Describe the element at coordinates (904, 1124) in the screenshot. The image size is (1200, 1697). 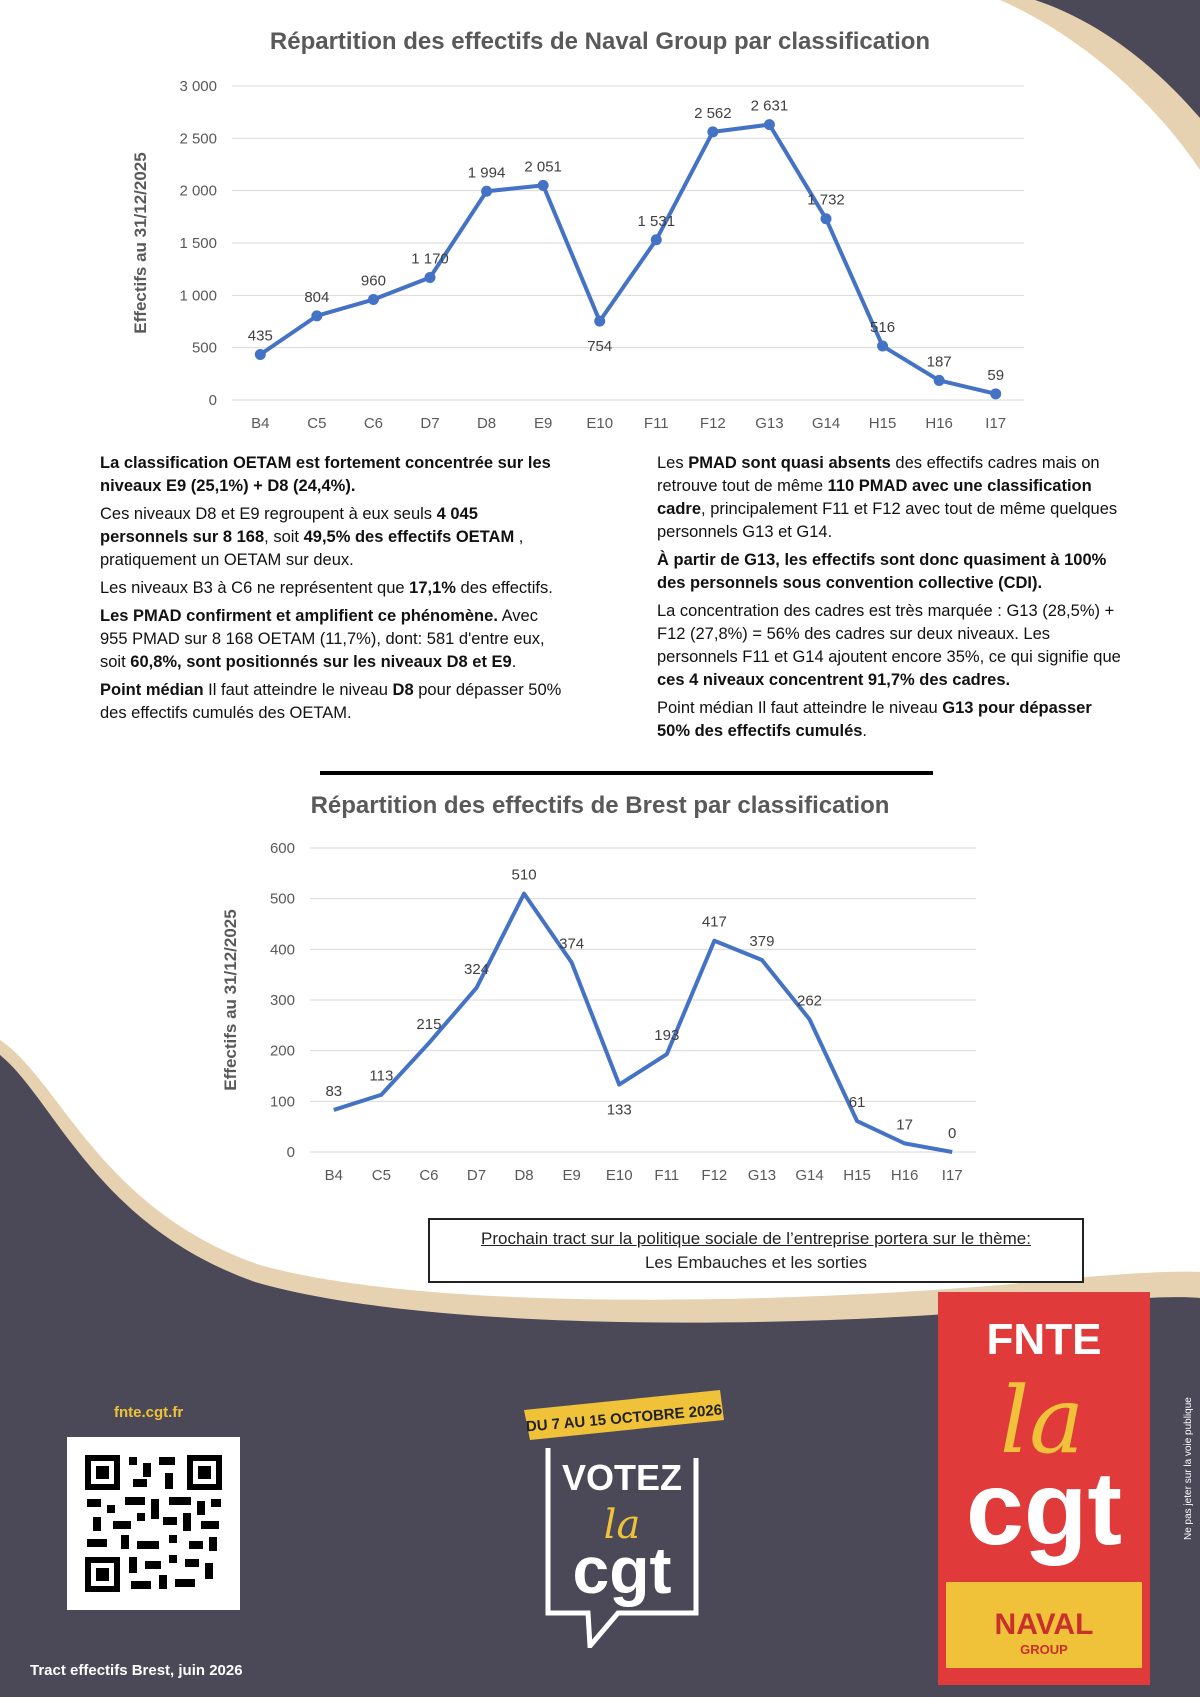
I see `data-label: 17` at that location.